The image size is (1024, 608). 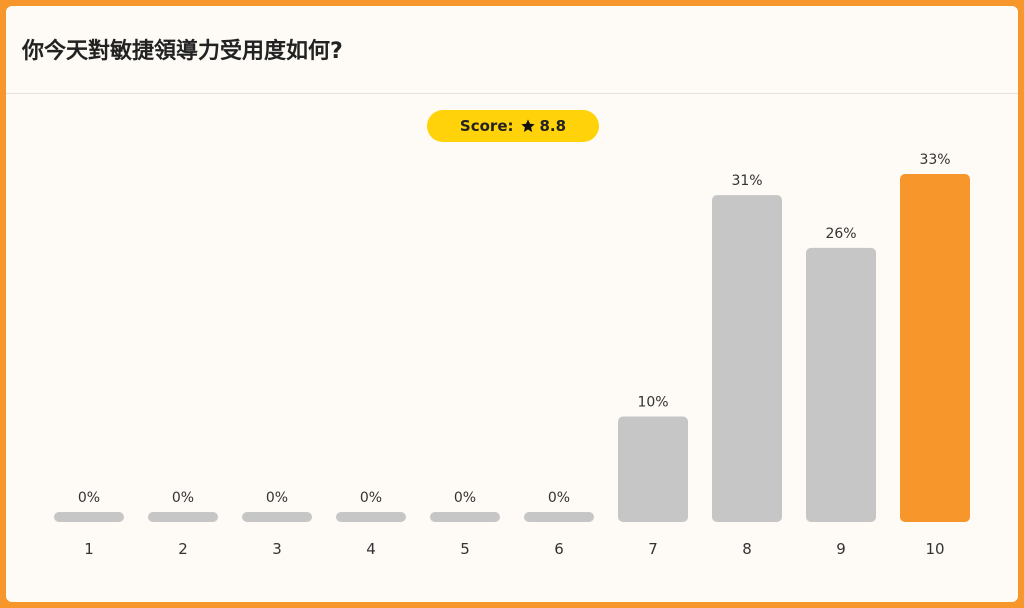 I want to click on score-badge: Score: 8.8, so click(x=513, y=126).